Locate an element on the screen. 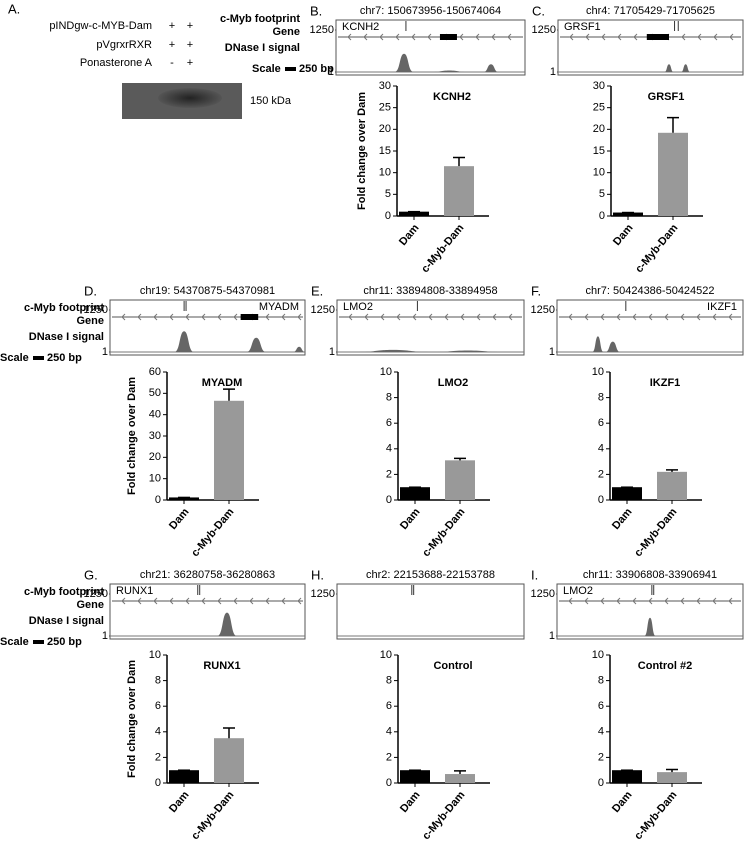 This screenshot has width=746, height=842. y-tick-label: 60 is located at coordinates (155, 372).